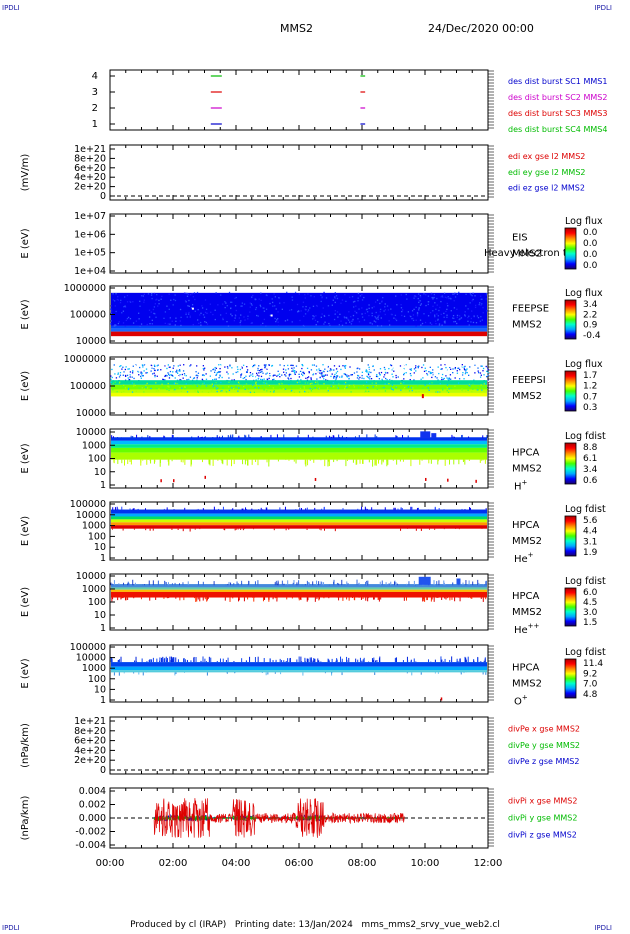 The height and width of the screenshot is (934, 630). What do you see at coordinates (90, 187) in the screenshot?
I see `ytick-label: 2e+20` at bounding box center [90, 187].